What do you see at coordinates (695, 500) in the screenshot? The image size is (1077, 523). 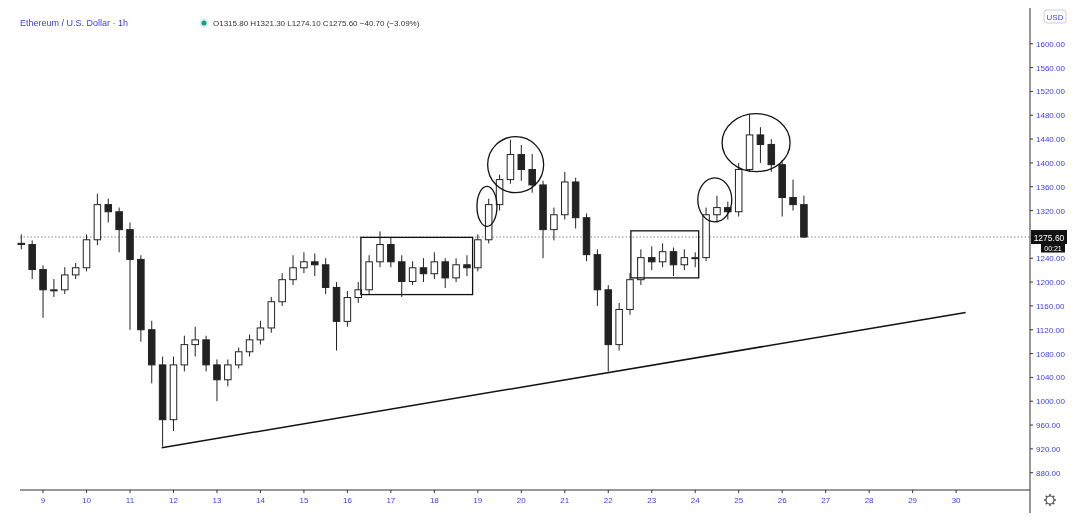 I see `x-tick-label: 24` at bounding box center [695, 500].